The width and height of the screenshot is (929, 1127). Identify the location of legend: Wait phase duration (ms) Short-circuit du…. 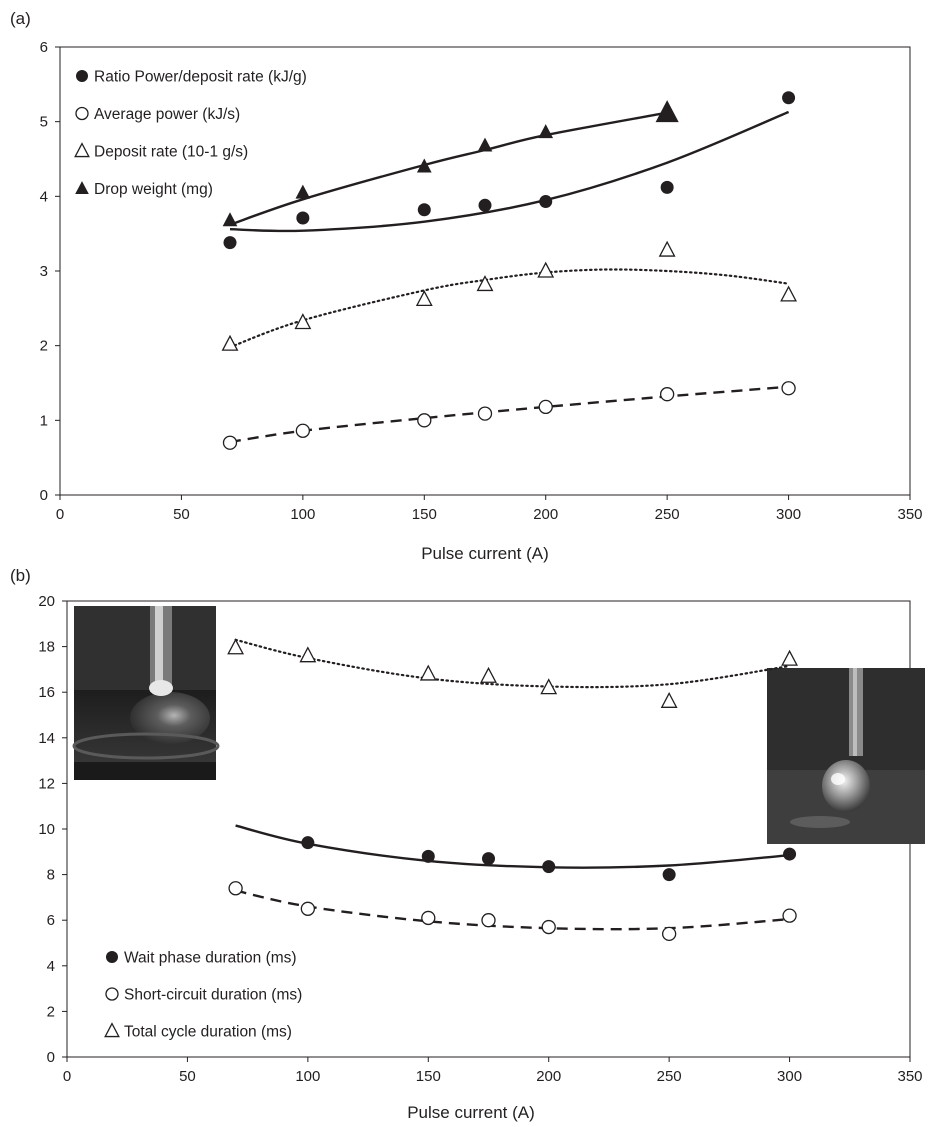
(203, 995).